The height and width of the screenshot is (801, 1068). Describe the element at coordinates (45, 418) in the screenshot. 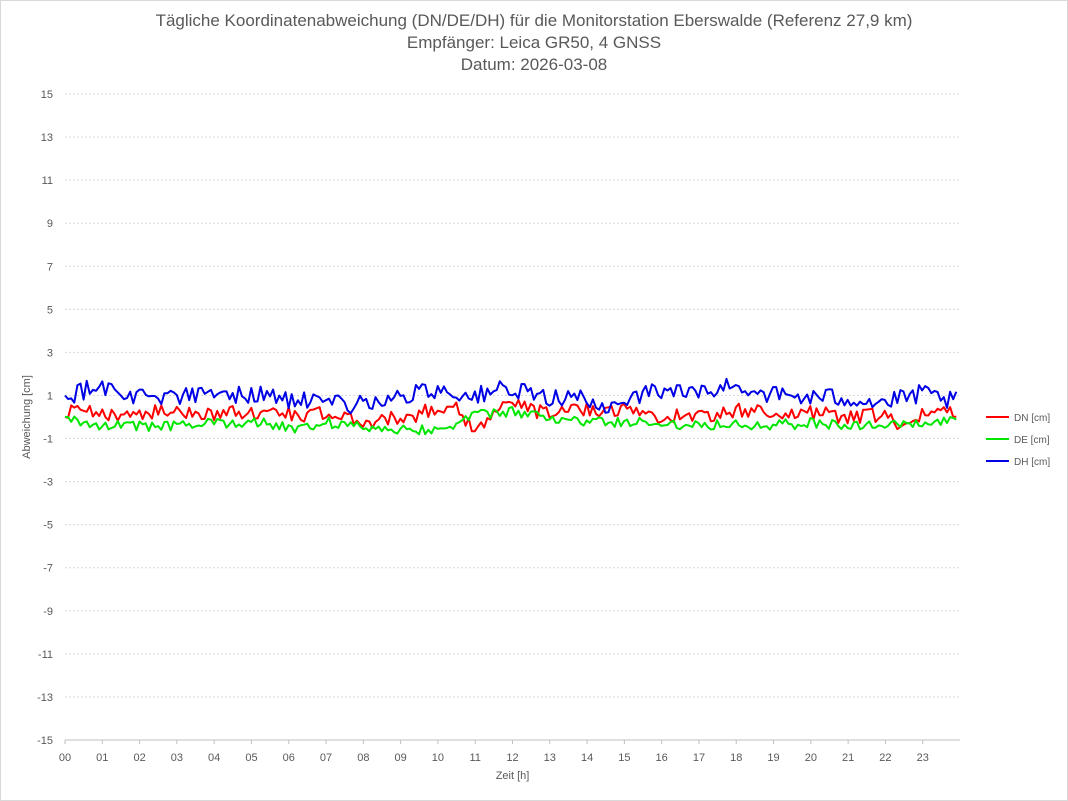

I see `y-axis-ticks: 15 13 11 9 7 5 3 1 -1 -3 -5 -7 -9 -11 -13 -15` at that location.